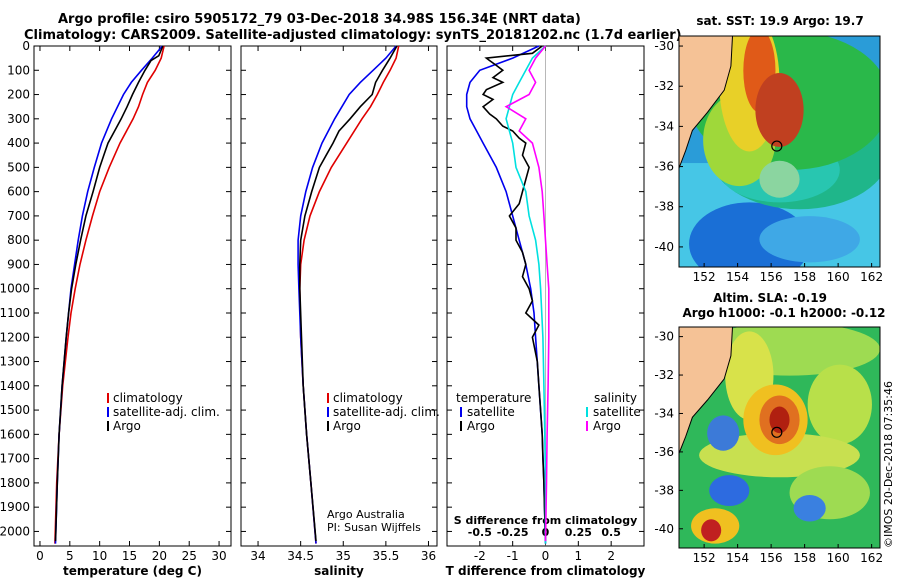  What do you see at coordinates (546, 571) in the screenshot?
I see `difference-xlabel: T difference from climatology` at bounding box center [546, 571].